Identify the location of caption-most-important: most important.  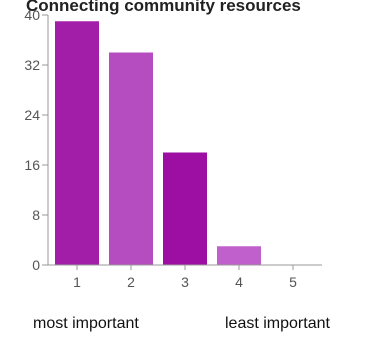
(86, 323).